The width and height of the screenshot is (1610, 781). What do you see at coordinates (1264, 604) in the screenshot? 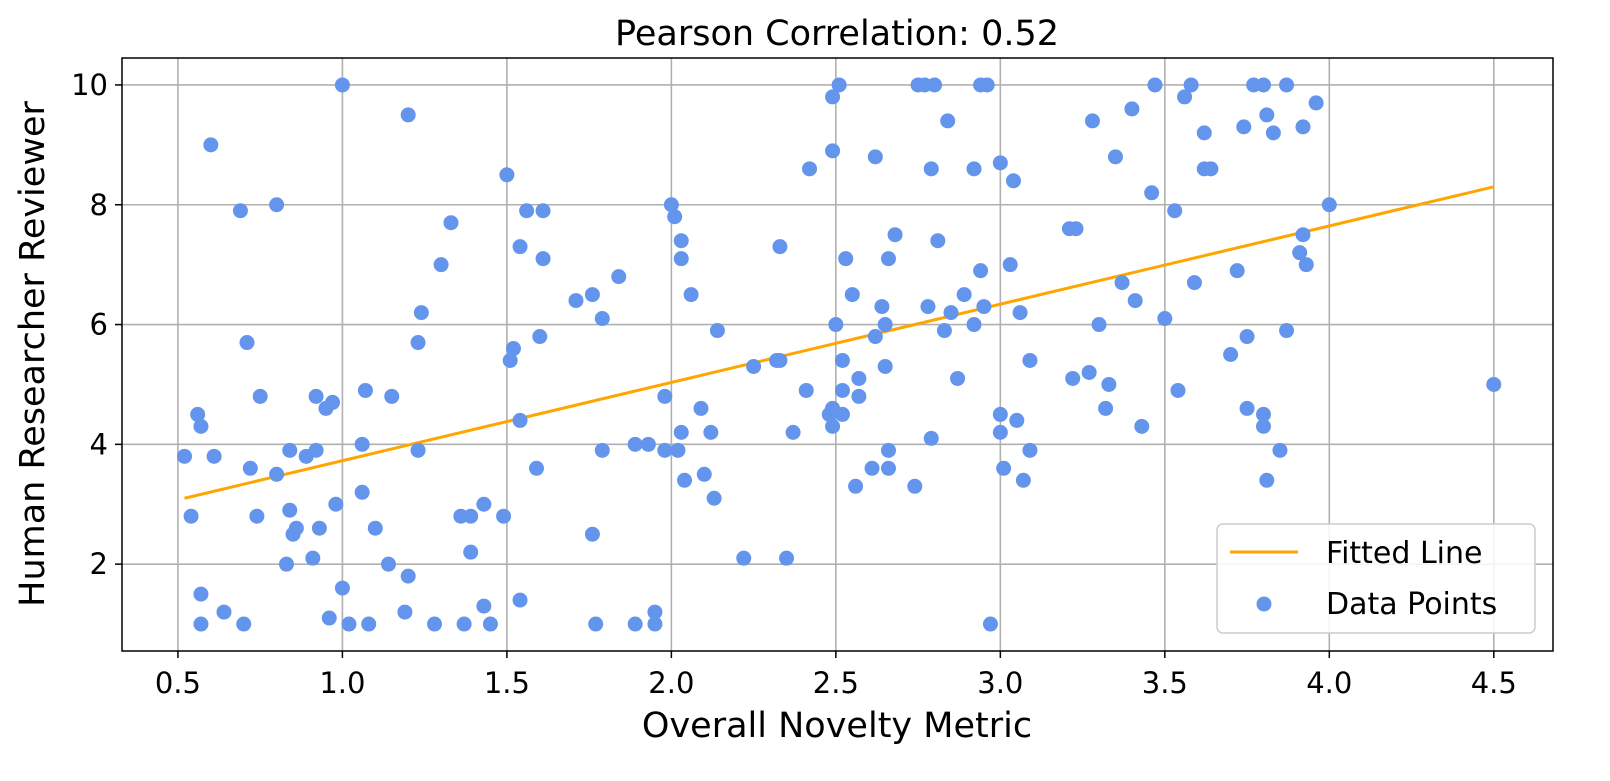
I see `legend-point-swatch` at bounding box center [1264, 604].